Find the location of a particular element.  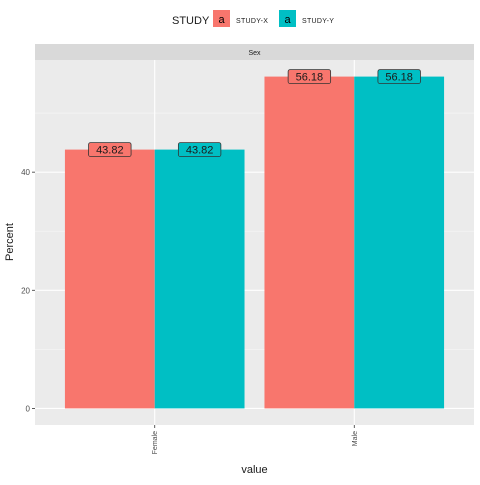

legend-label-study-x: STUDY-X is located at coordinates (252, 21).